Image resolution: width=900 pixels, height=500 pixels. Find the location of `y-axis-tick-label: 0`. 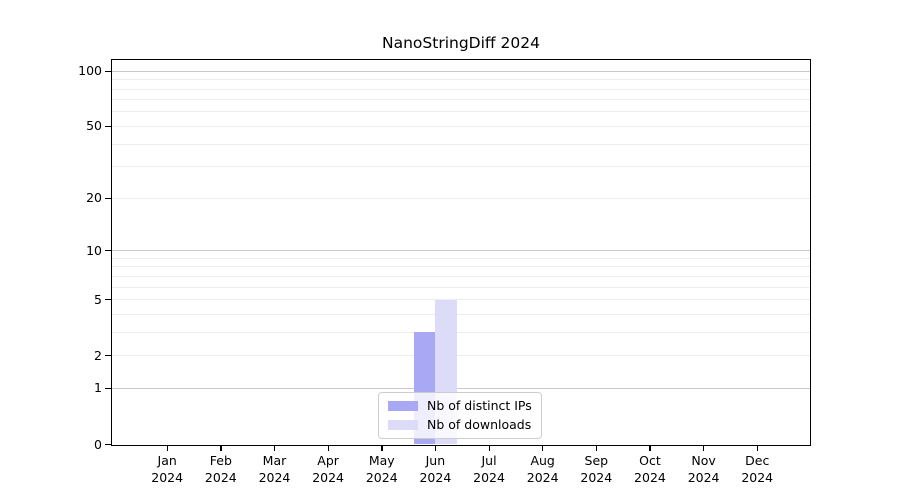

y-axis-tick-label: 0 is located at coordinates (98, 444).